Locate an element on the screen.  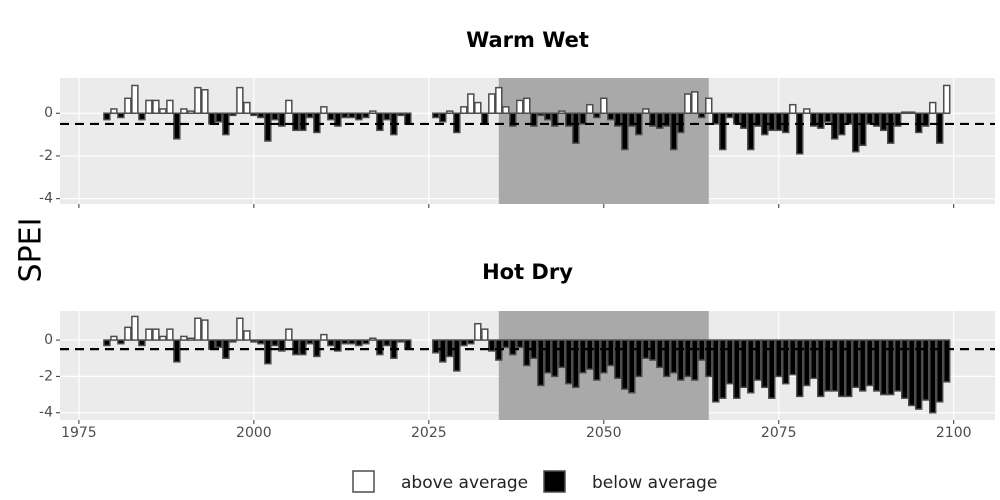
x-tick-label: 1975 is located at coordinates (79, 433).